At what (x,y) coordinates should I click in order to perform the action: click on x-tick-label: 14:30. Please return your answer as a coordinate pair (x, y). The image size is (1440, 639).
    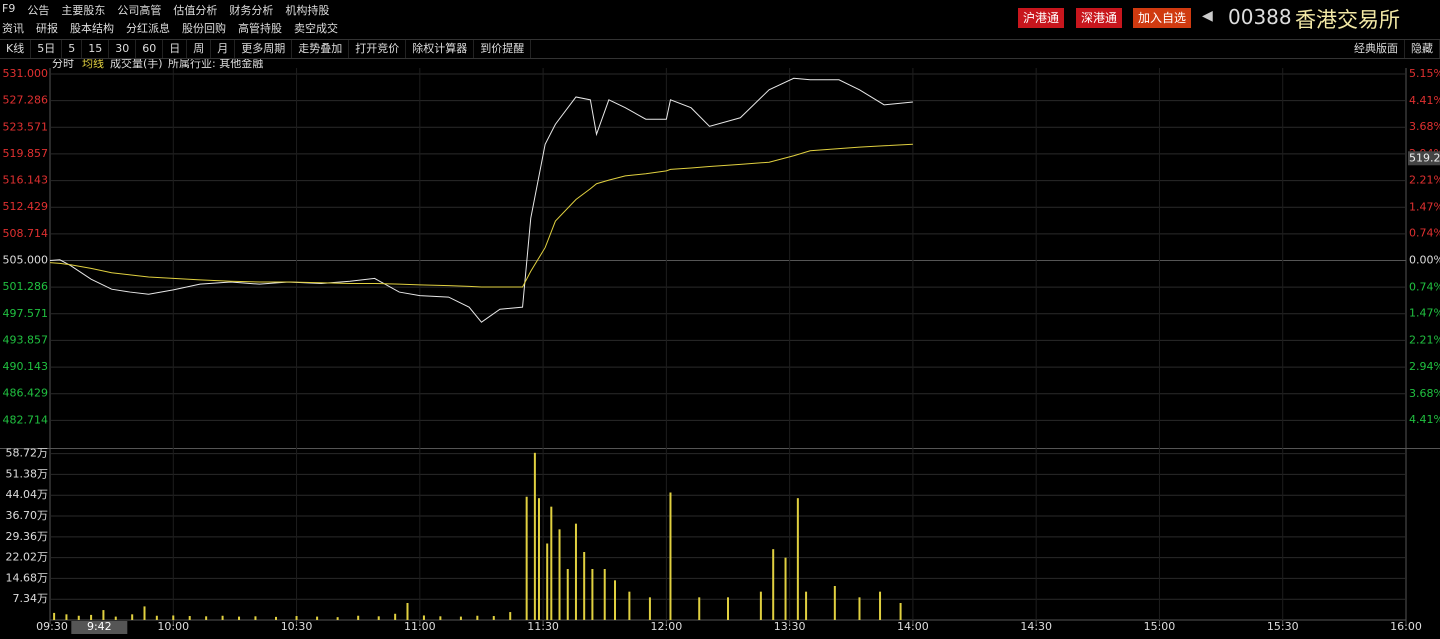
    Looking at the image, I should click on (1036, 626).